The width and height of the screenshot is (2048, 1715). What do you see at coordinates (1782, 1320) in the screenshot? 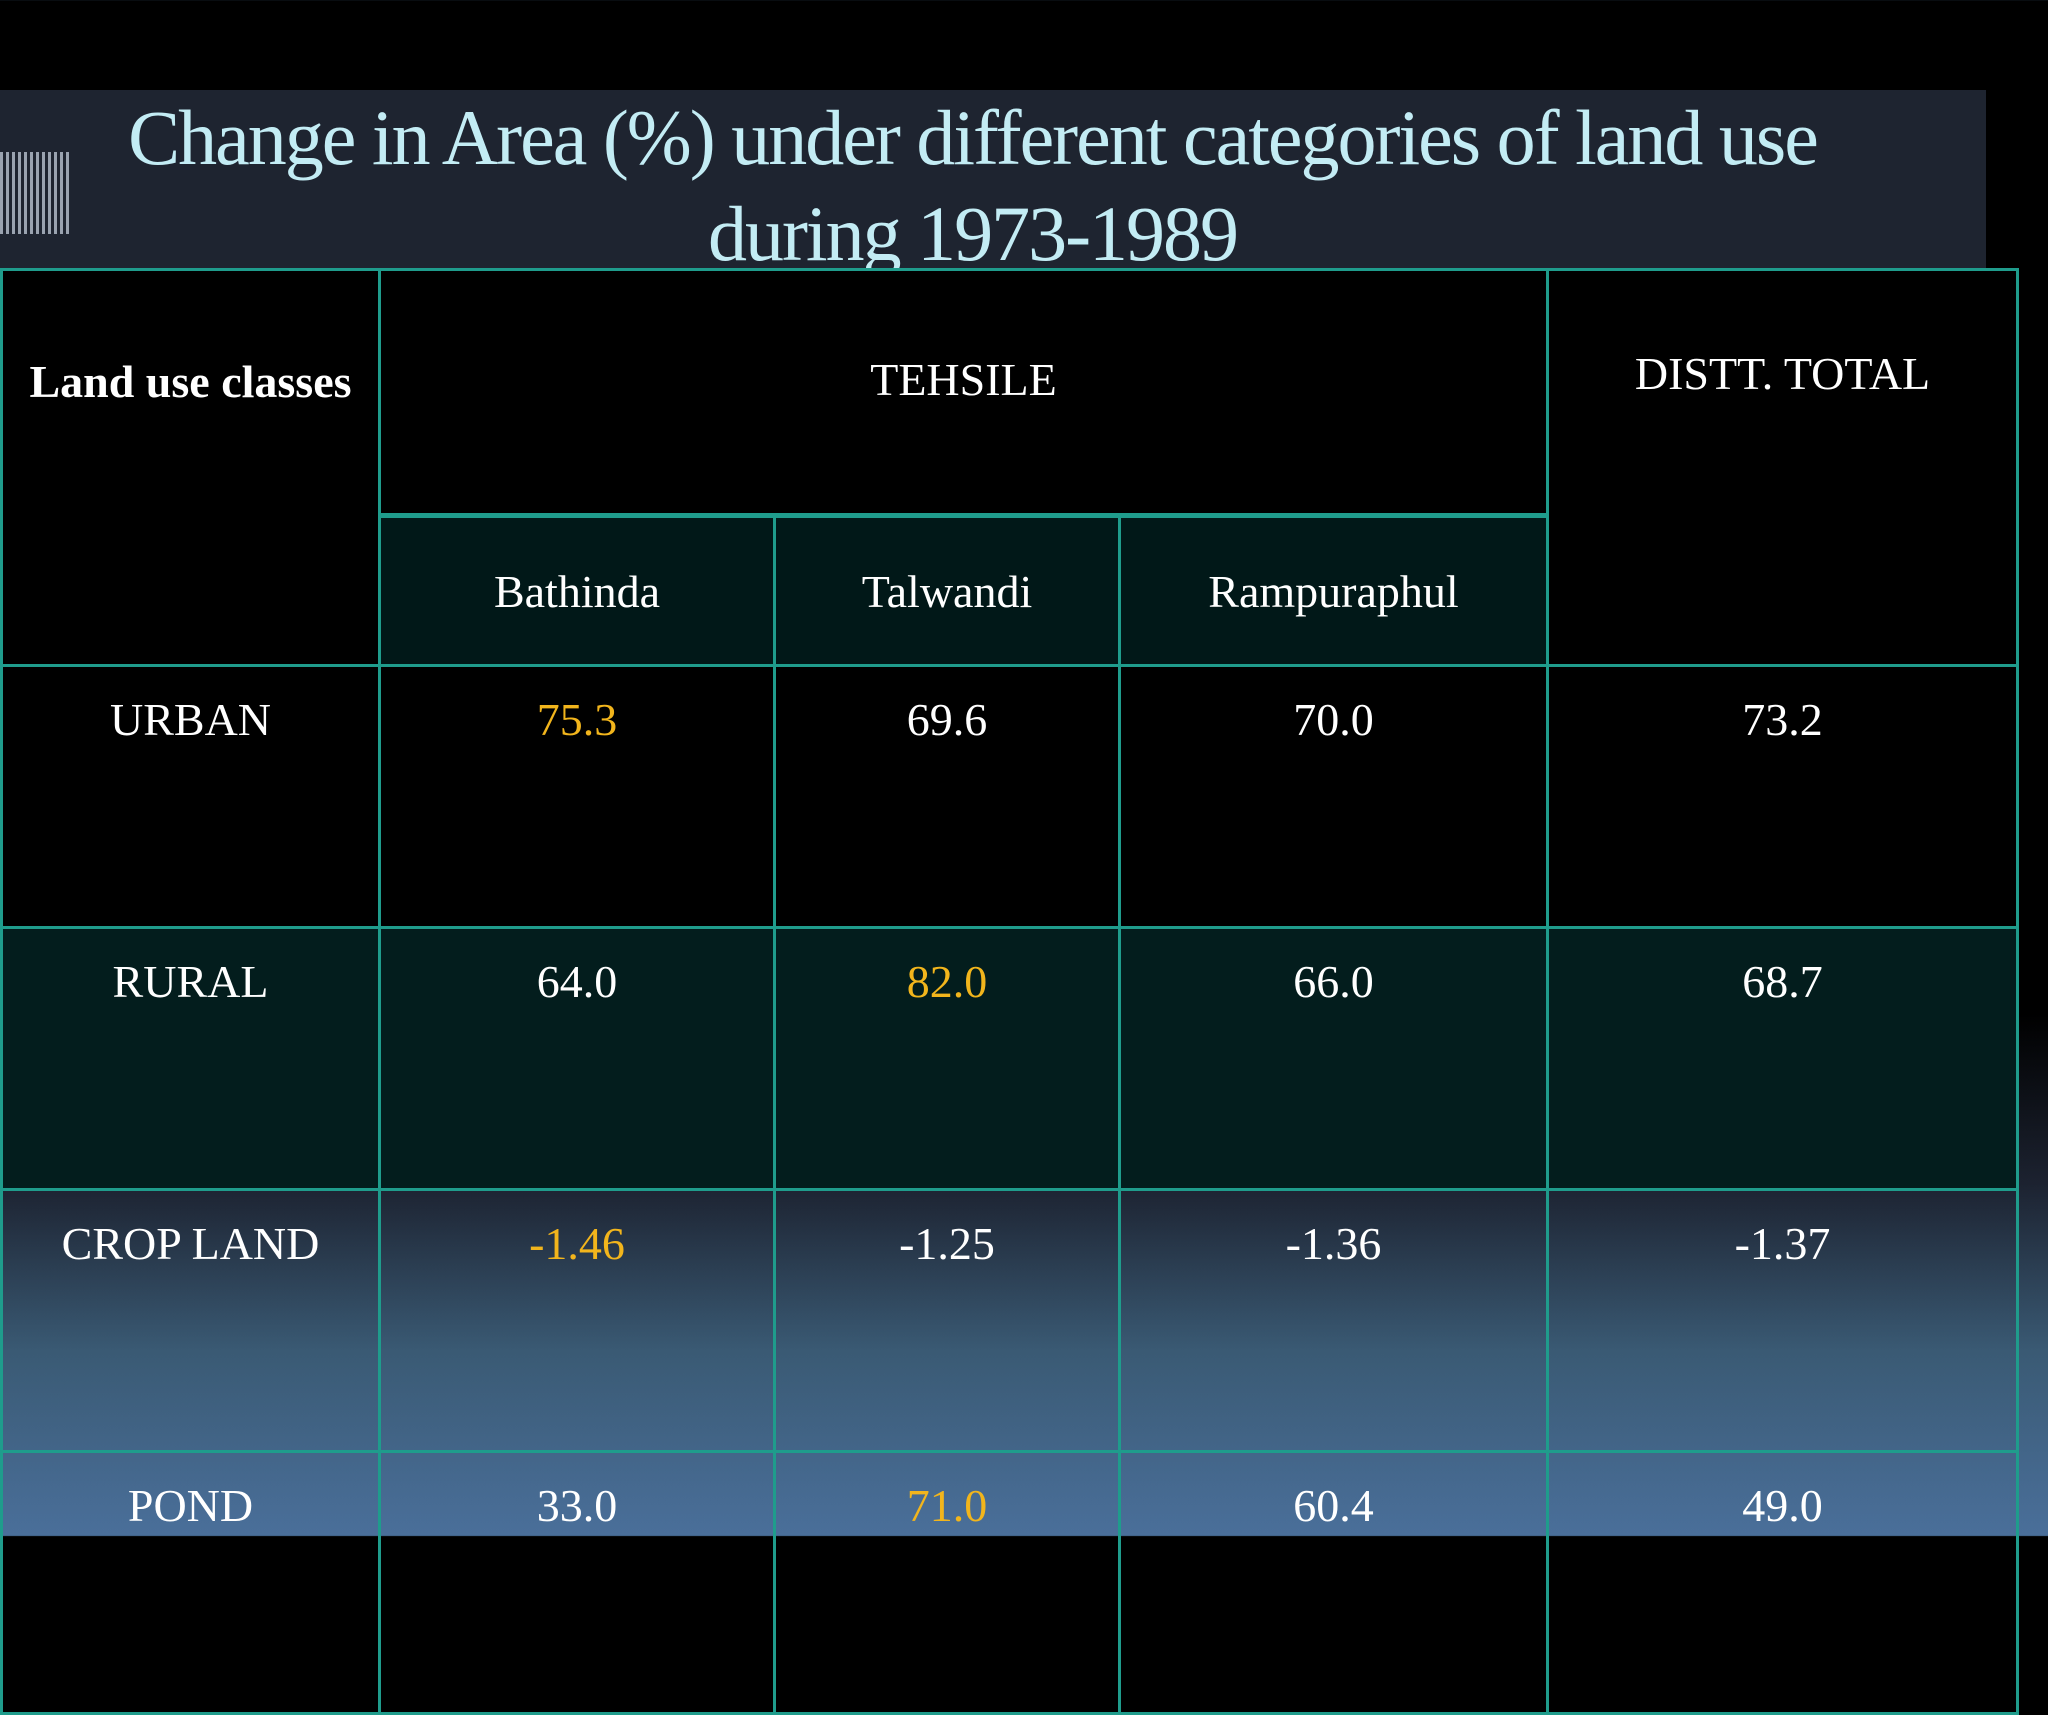
I see `total-cell: -1.37` at bounding box center [1782, 1320].